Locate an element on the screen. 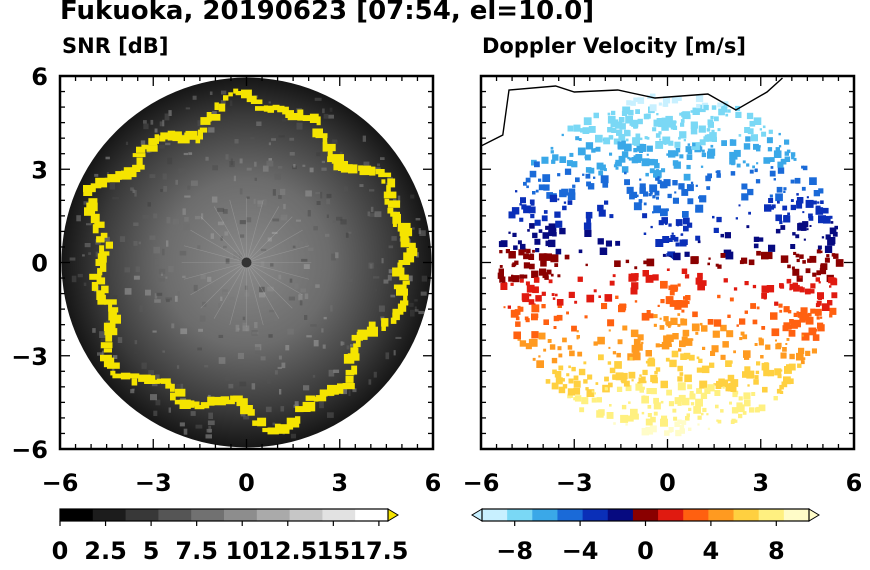 The width and height of the screenshot is (870, 570). colorbar-tick-label: 2.5 is located at coordinates (105, 551).